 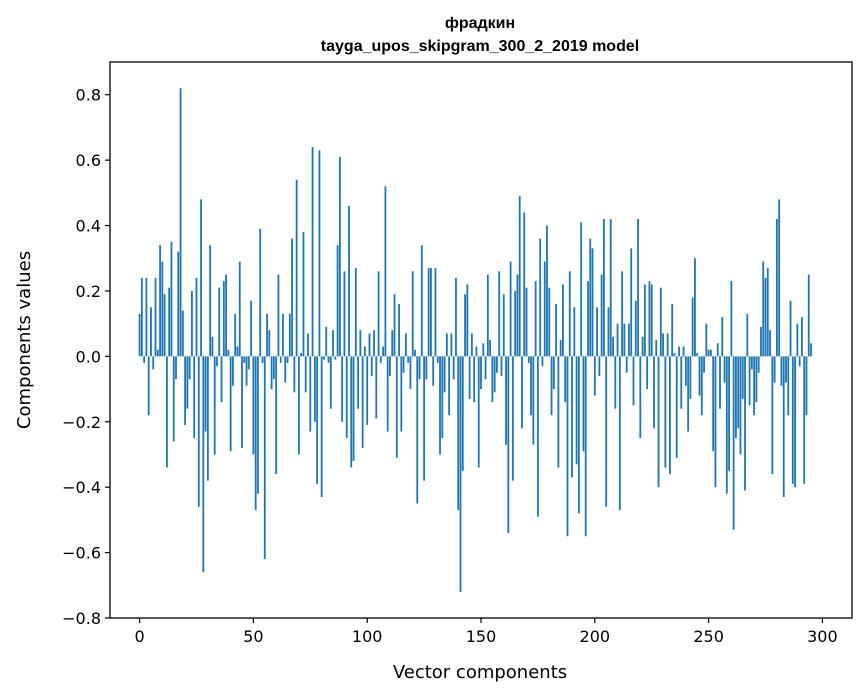 What do you see at coordinates (24, 340) in the screenshot?
I see `y-axis-label: Components values` at bounding box center [24, 340].